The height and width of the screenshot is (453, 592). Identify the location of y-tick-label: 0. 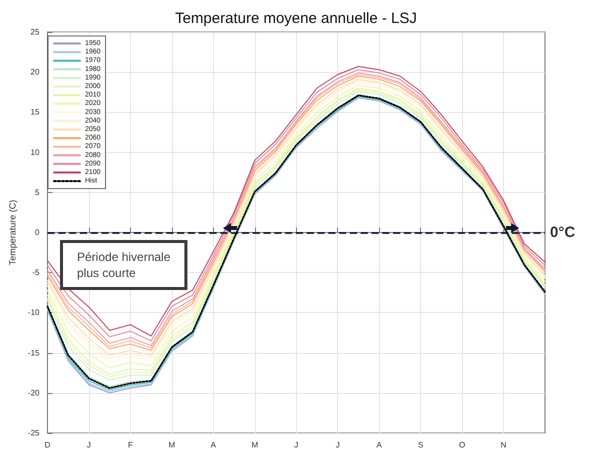
(37, 232).